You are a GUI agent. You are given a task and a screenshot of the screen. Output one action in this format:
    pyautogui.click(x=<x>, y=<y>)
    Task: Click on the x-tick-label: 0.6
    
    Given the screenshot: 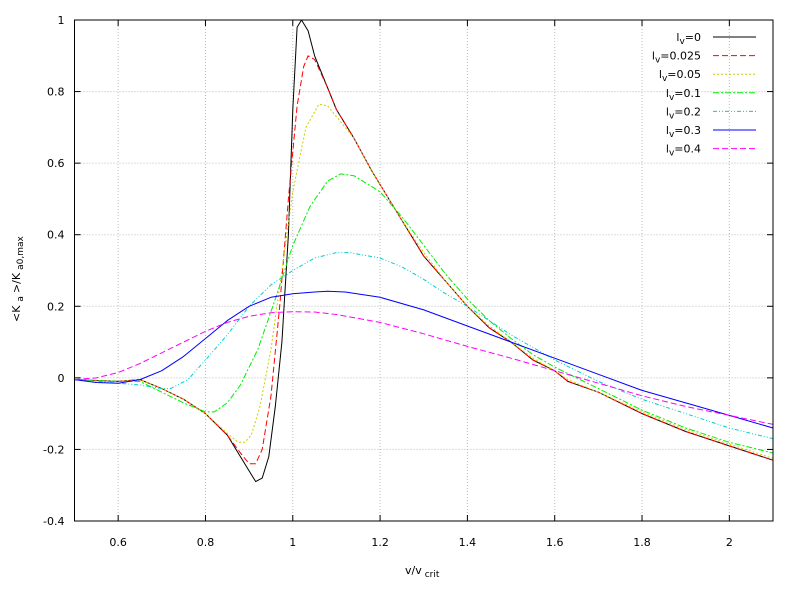 What is the action you would take?
    pyautogui.click(x=118, y=542)
    